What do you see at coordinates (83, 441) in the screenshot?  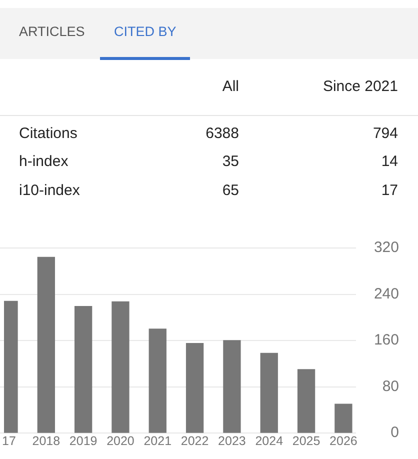 I see `x-tick-label: 2019` at bounding box center [83, 441].